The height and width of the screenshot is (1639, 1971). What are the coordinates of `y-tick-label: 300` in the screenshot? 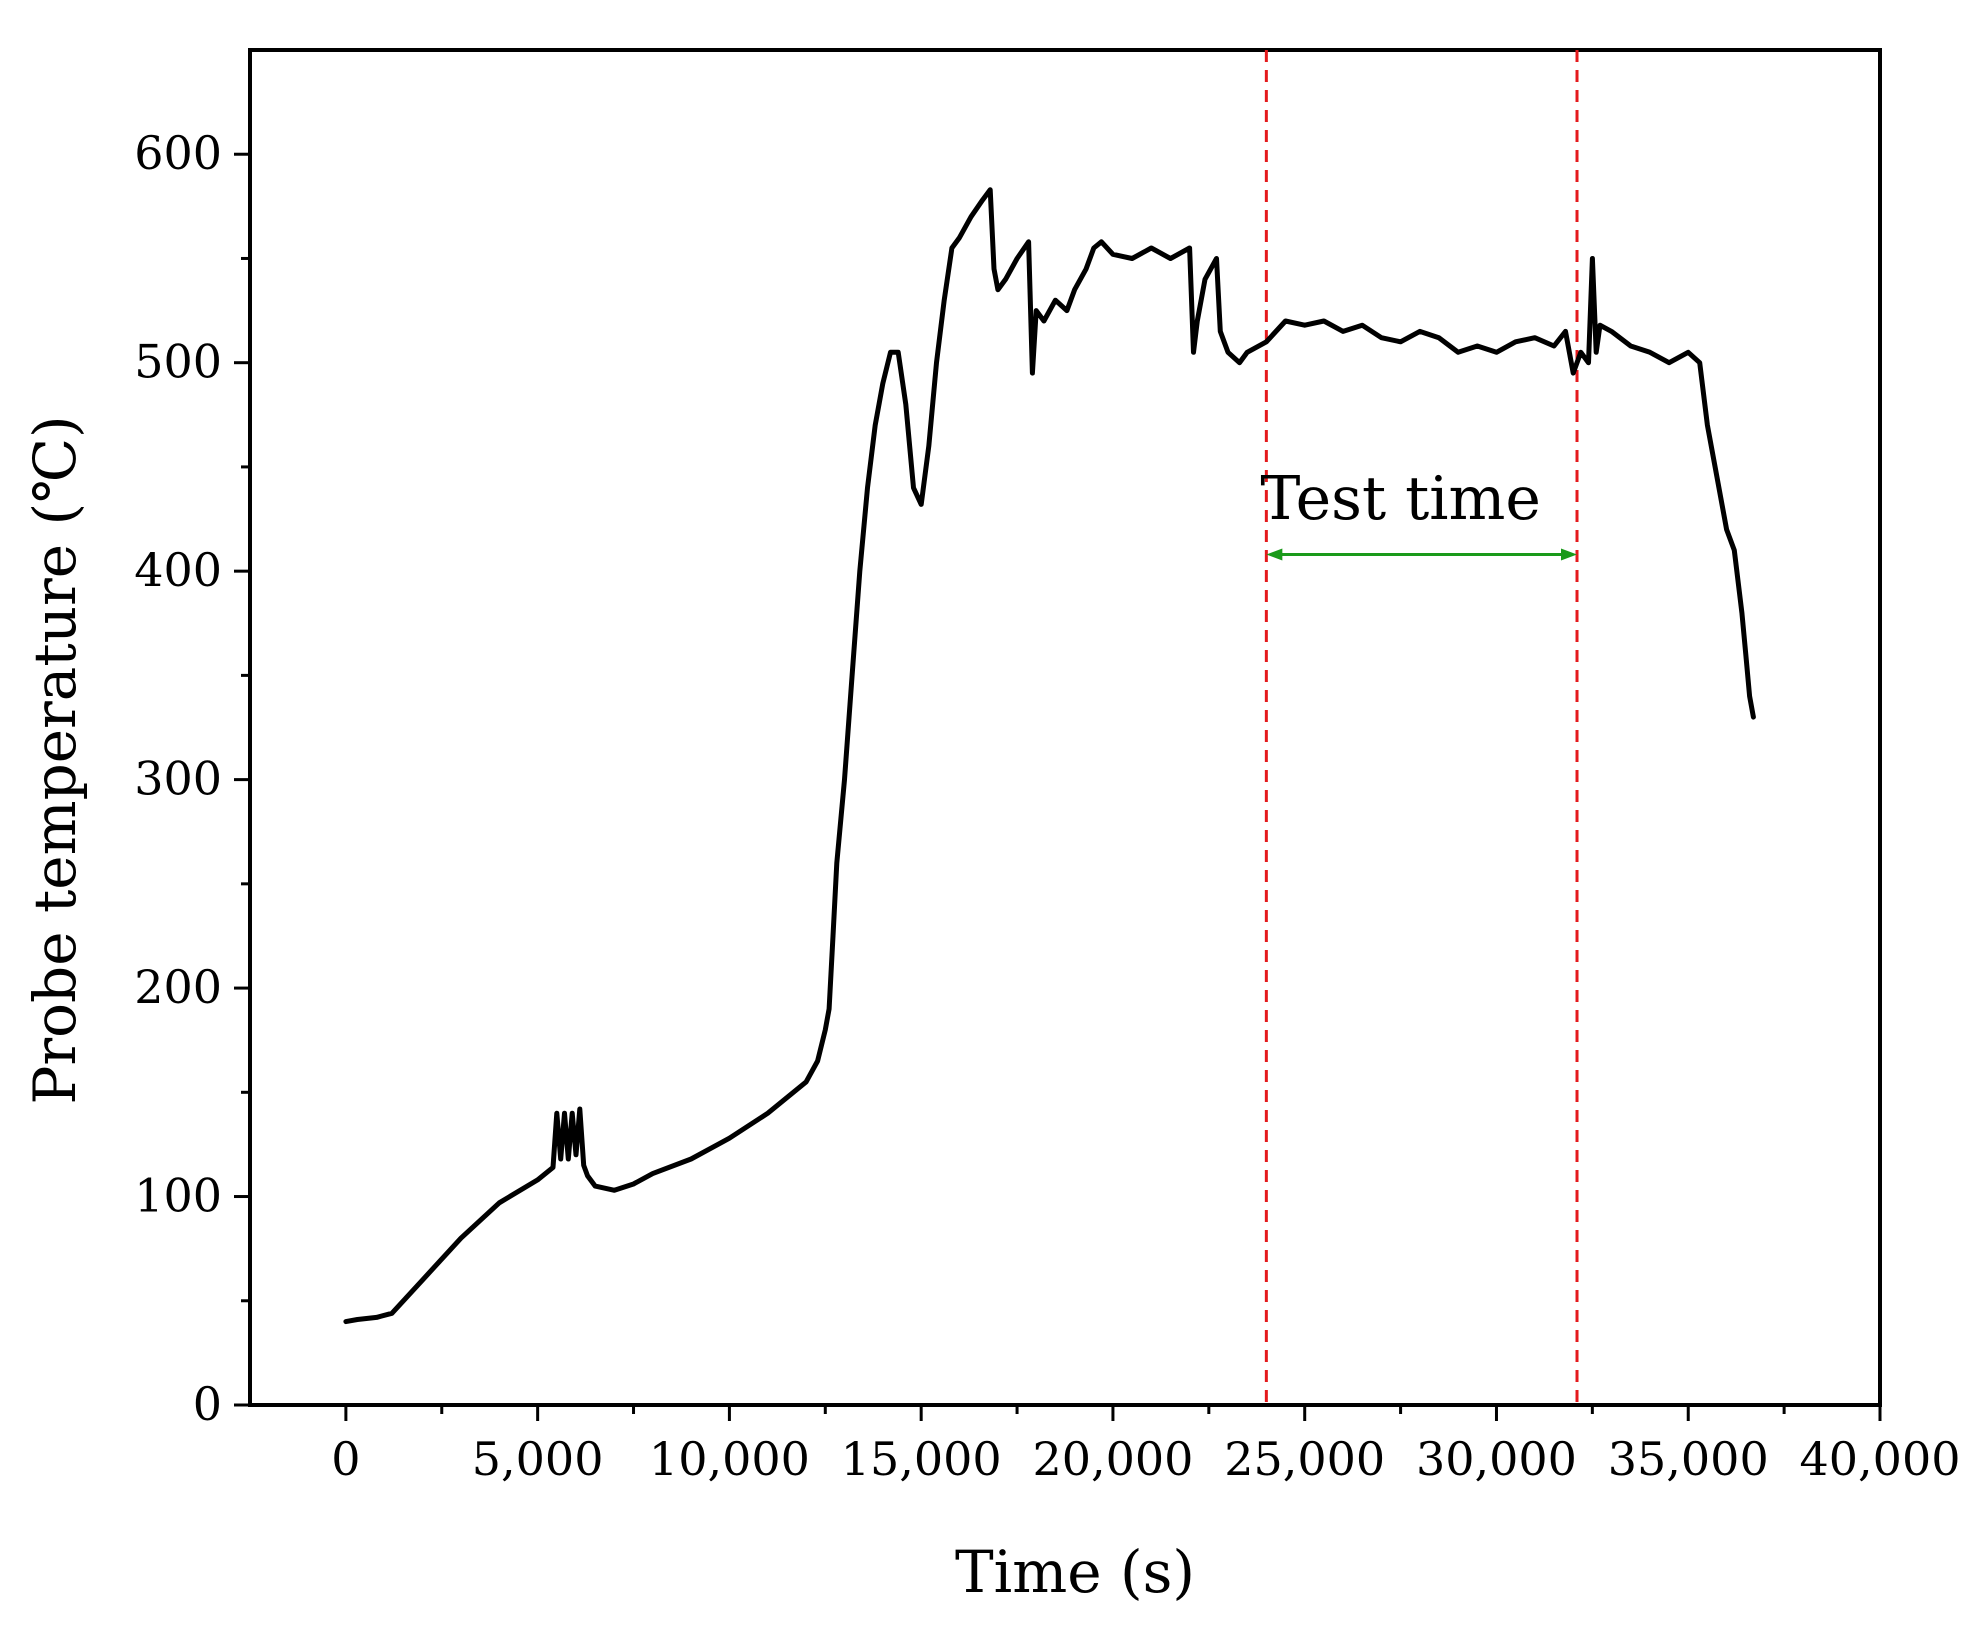 It's located at (178, 779).